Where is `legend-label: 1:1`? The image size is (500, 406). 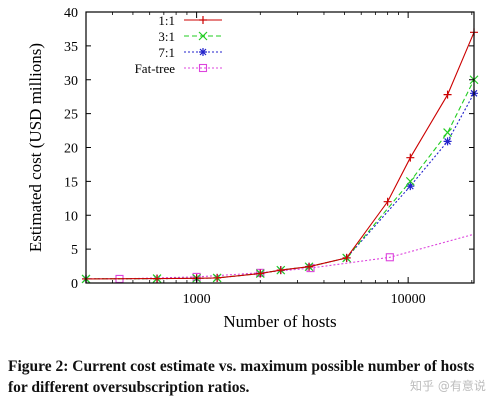 legend-label: 1:1 is located at coordinates (166, 20).